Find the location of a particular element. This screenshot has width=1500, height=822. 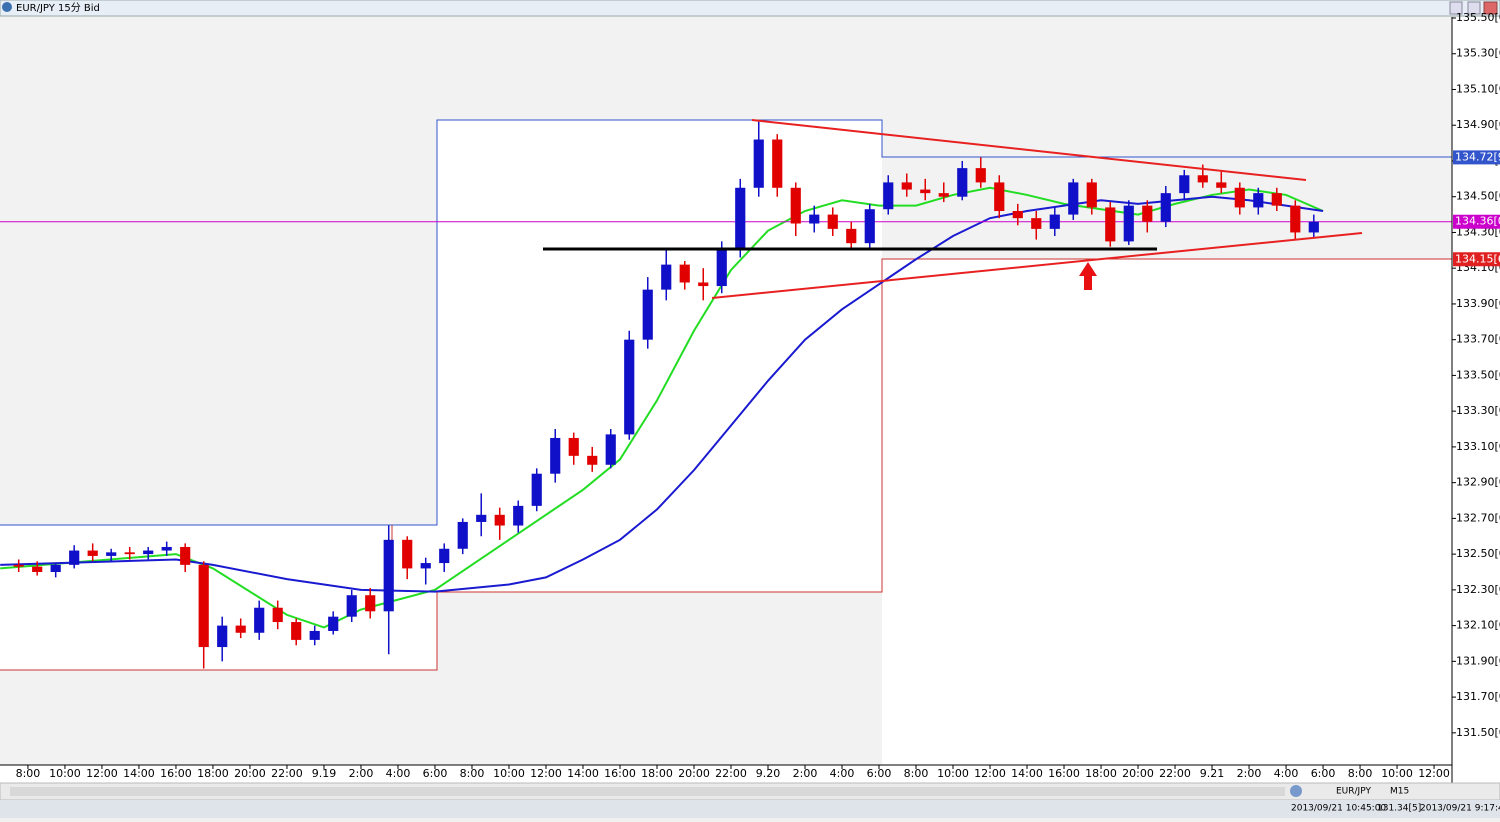

y-tick-label: 134.90[0 is located at coordinates (1478, 124).